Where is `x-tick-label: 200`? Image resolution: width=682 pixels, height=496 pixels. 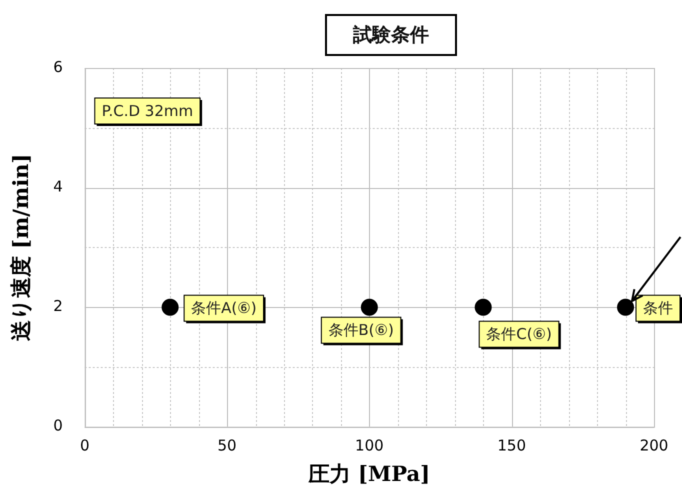 x-tick-label: 200 is located at coordinates (654, 445).